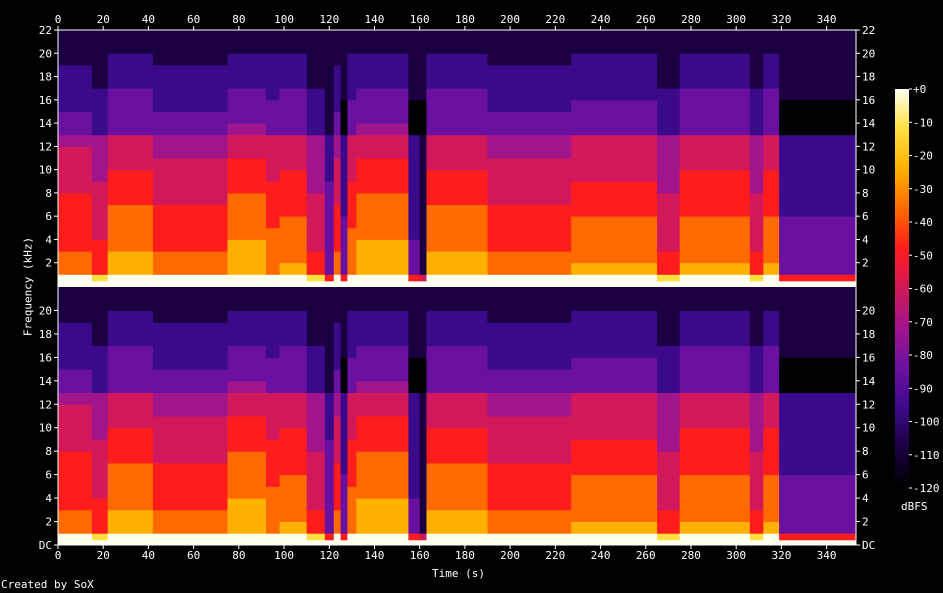 The height and width of the screenshot is (593, 943). What do you see at coordinates (58, 555) in the screenshot?
I see `x-tick-label-bottom: 0` at bounding box center [58, 555].